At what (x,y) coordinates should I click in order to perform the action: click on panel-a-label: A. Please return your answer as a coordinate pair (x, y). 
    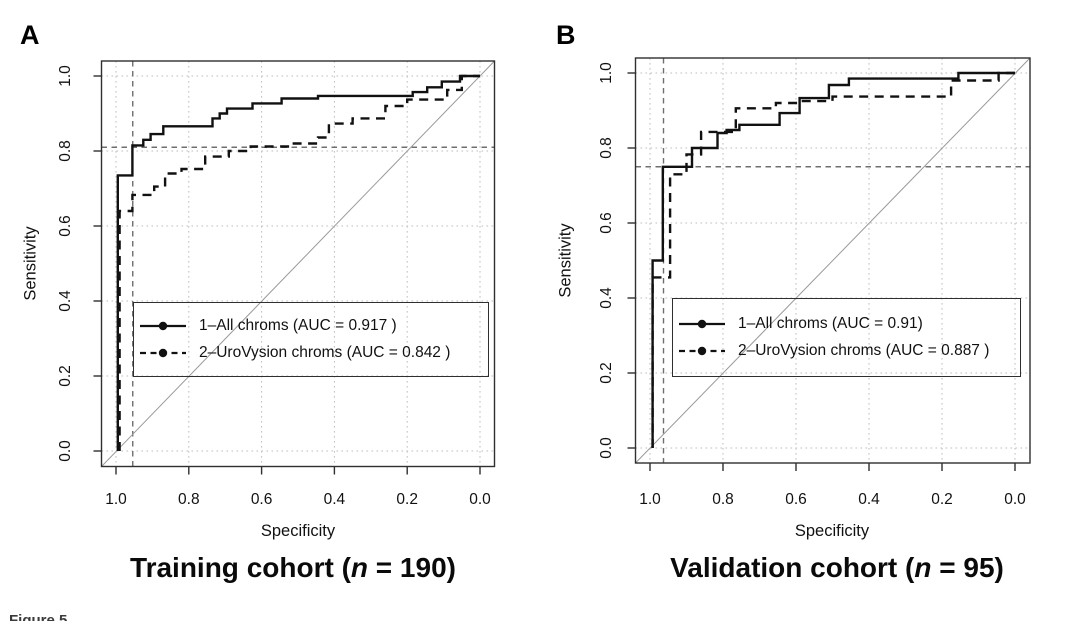
    Looking at the image, I should click on (30, 35).